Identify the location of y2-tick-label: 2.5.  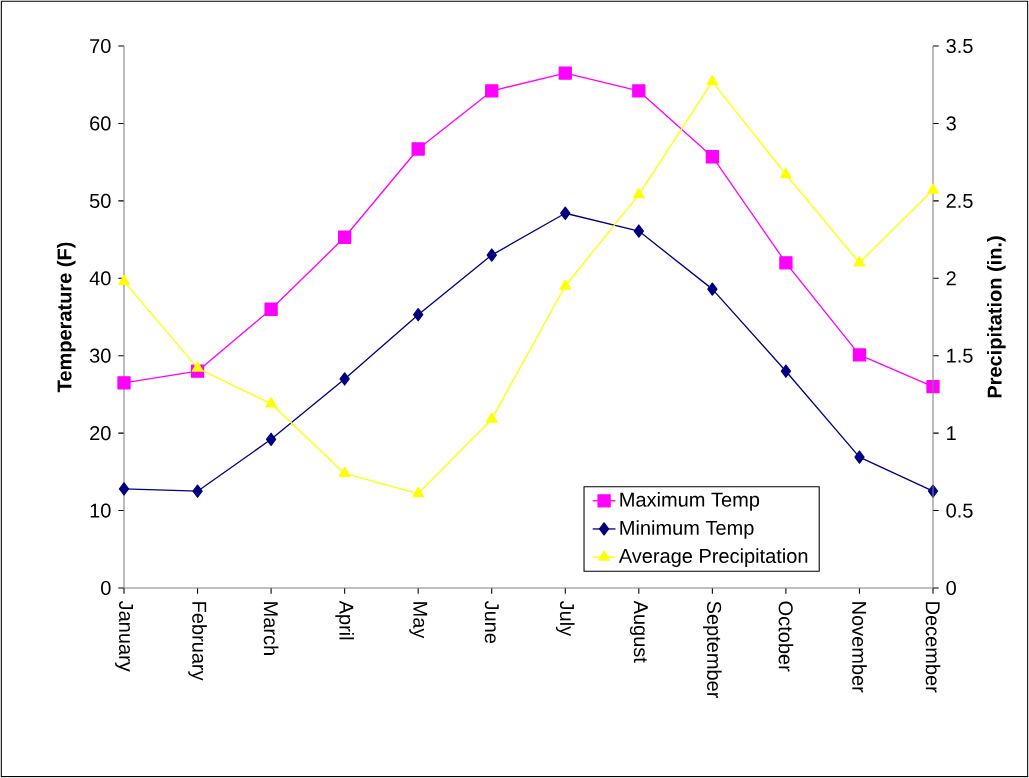
(959, 200).